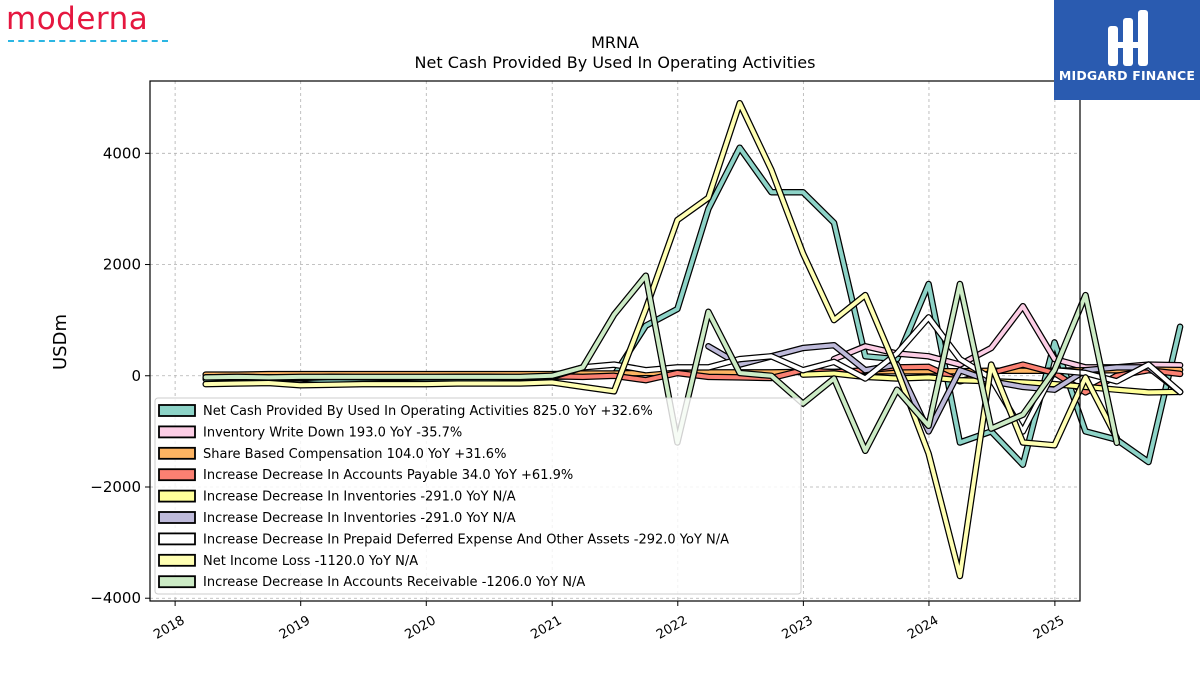 The width and height of the screenshot is (1200, 675). Describe the element at coordinates (310, 561) in the screenshot. I see `legend-label: Net Income Loss -1120.0 YoY N/A` at that location.